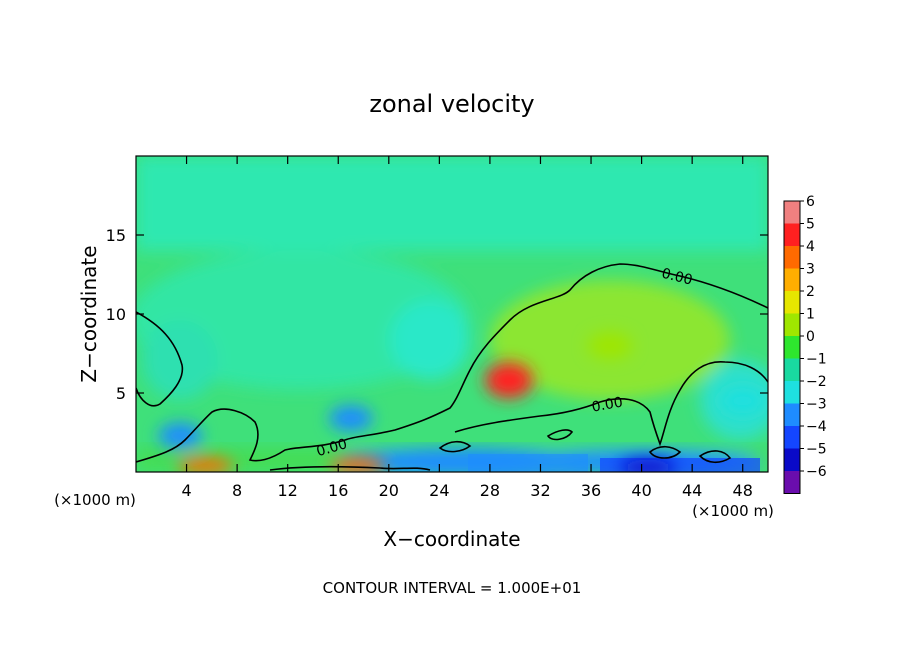  Describe the element at coordinates (810, 225) in the screenshot. I see `colorbar-label: 5` at that location.